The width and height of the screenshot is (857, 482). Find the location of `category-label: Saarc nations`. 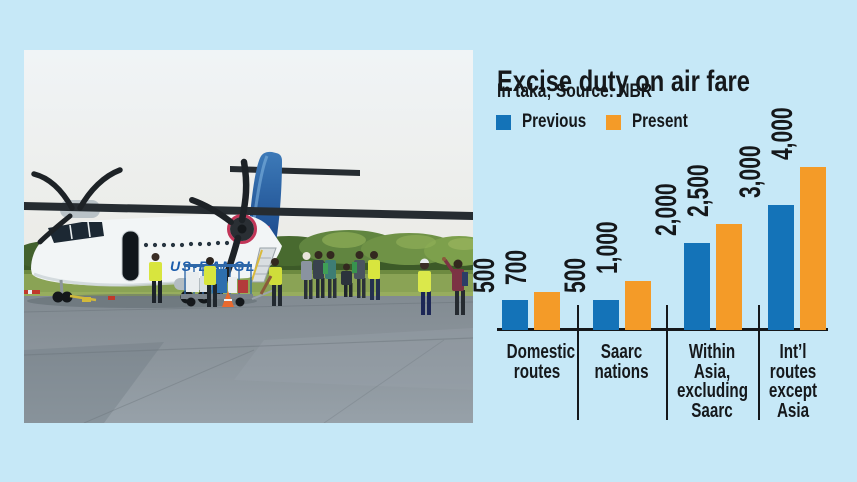

category-label: Saarc nations is located at coordinates (621, 362).